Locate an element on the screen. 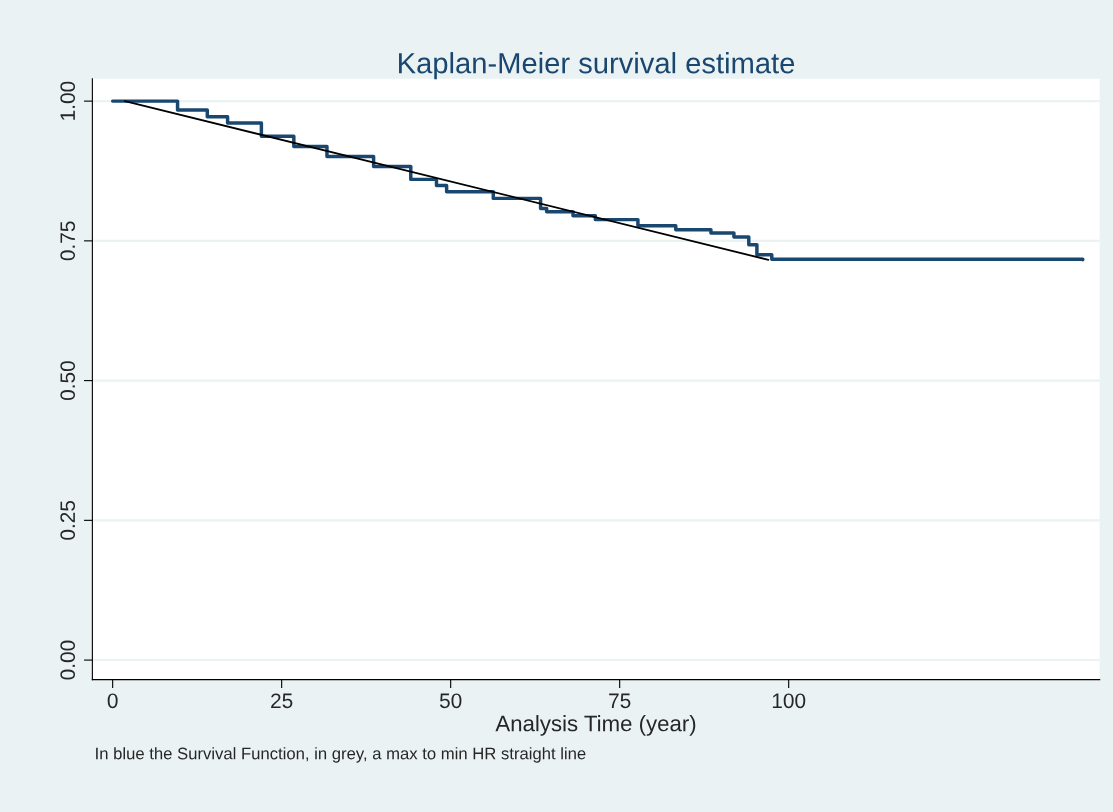 This screenshot has height=812, width=1113. x-tick-label: 50 is located at coordinates (450, 701).